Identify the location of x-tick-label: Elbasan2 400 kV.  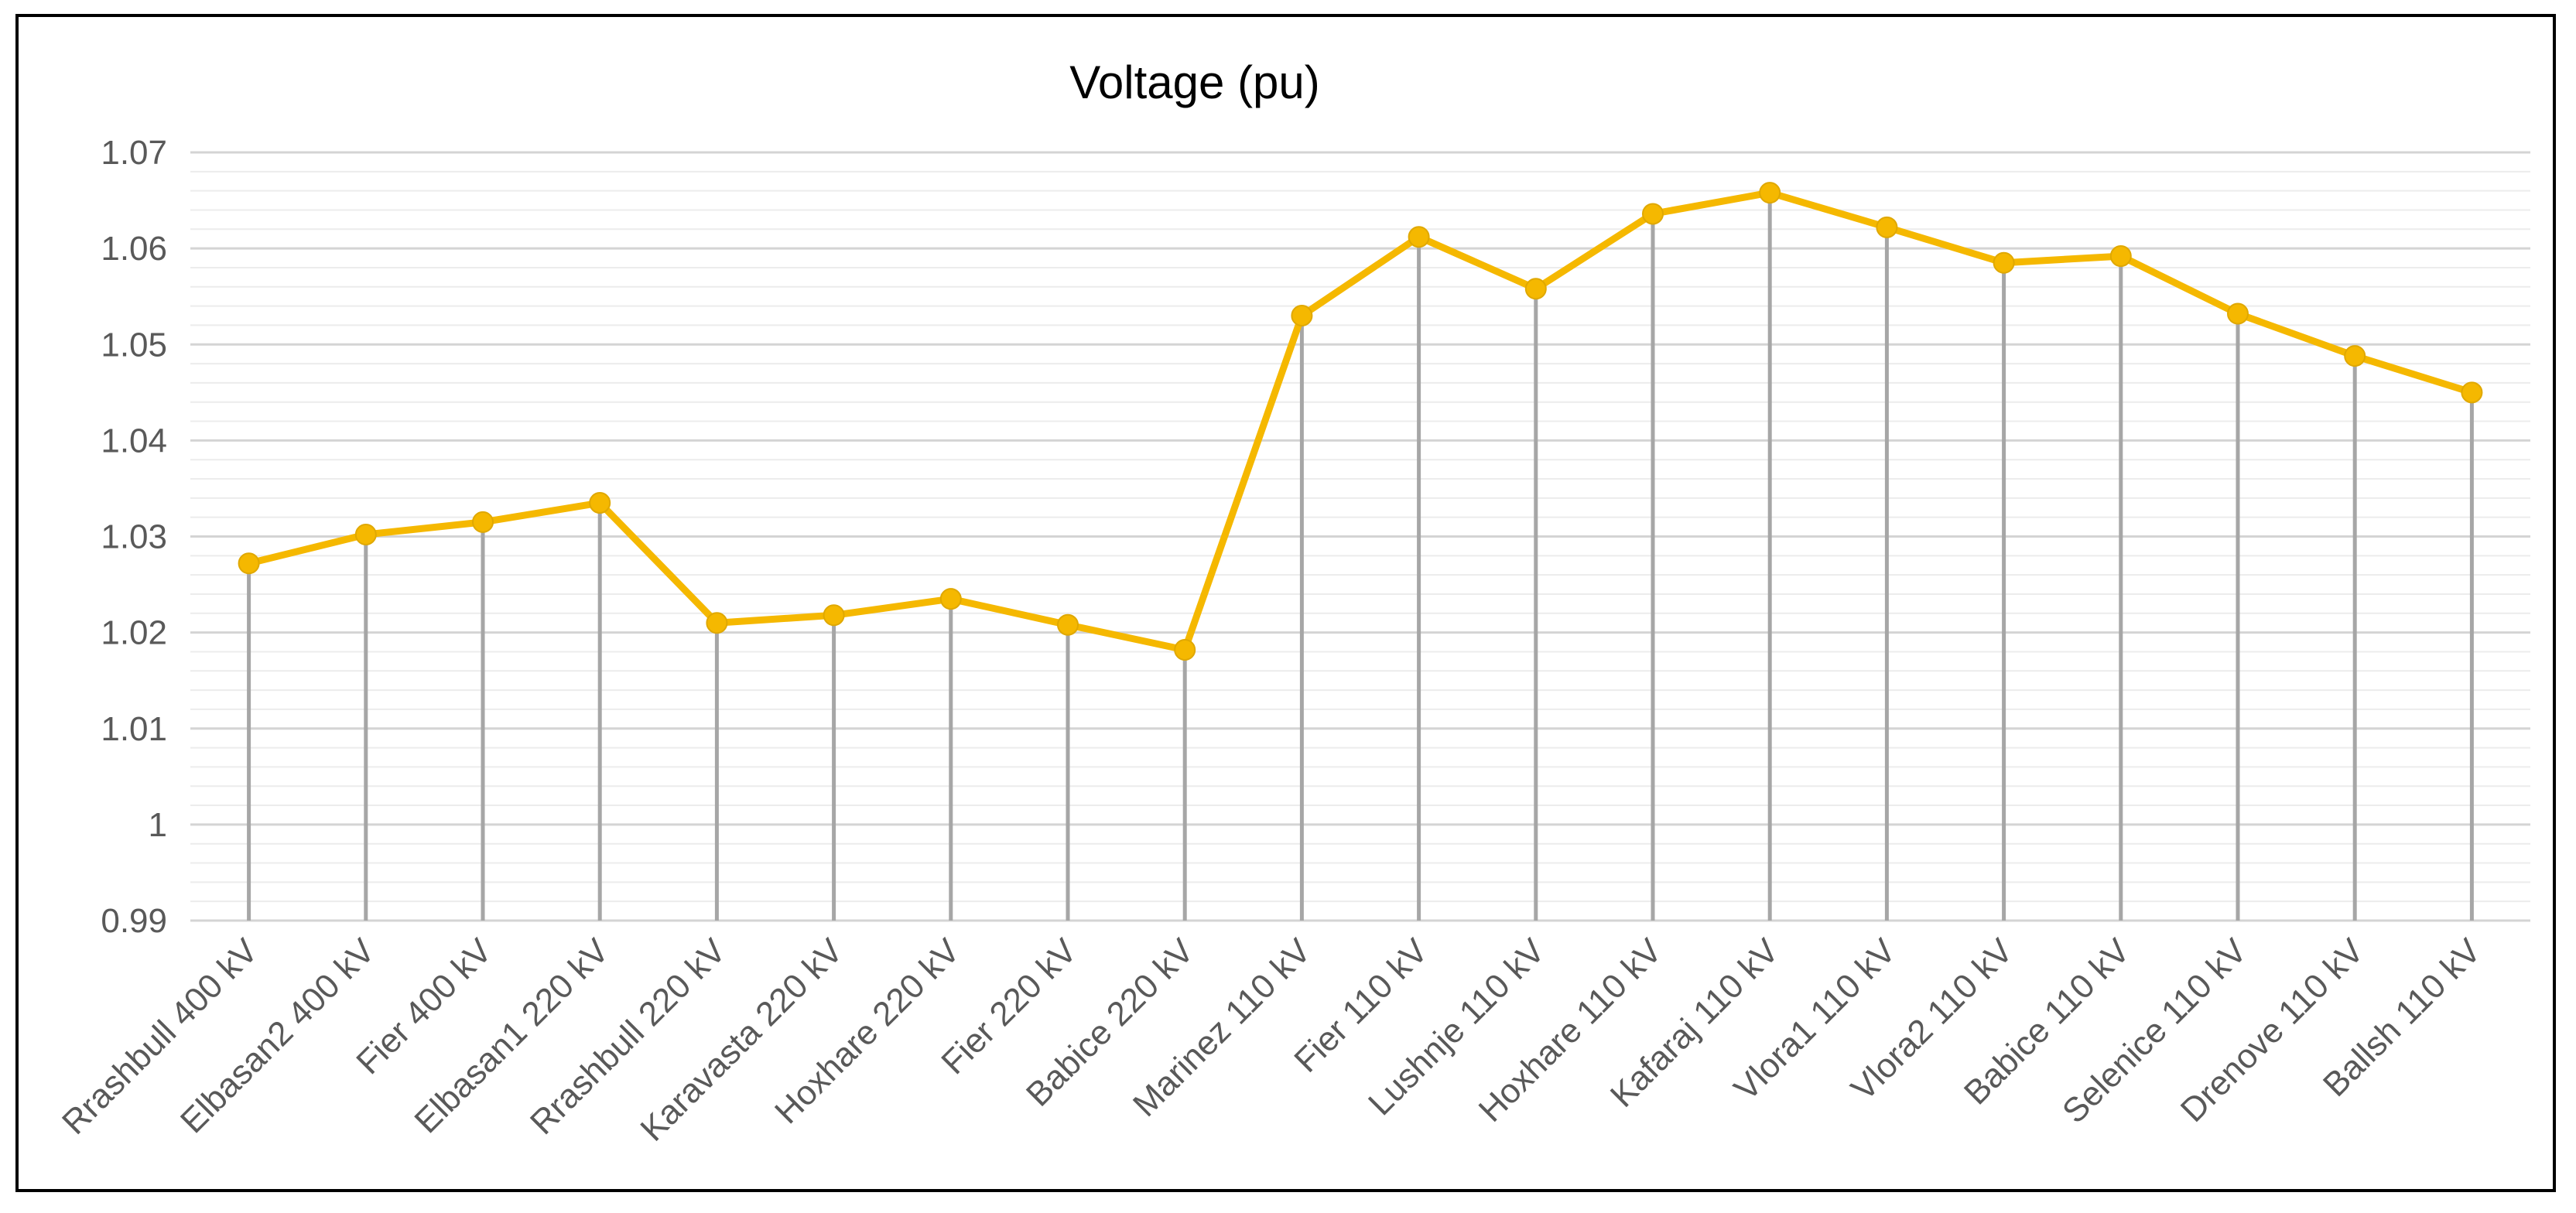
(277, 1035).